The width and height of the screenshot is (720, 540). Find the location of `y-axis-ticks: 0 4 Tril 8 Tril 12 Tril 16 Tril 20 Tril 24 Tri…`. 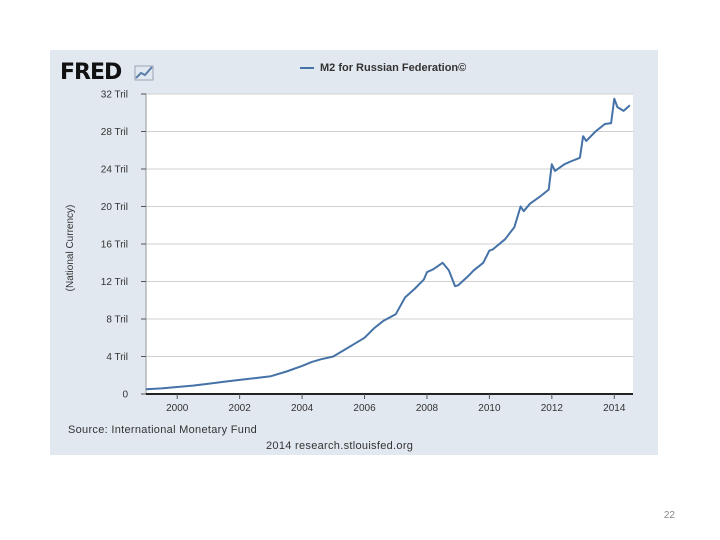

y-axis-ticks: 0 4 Tril 8 Tril 12 Tril 16 Tril 20 Tril 24 Tri… is located at coordinates (123, 245).